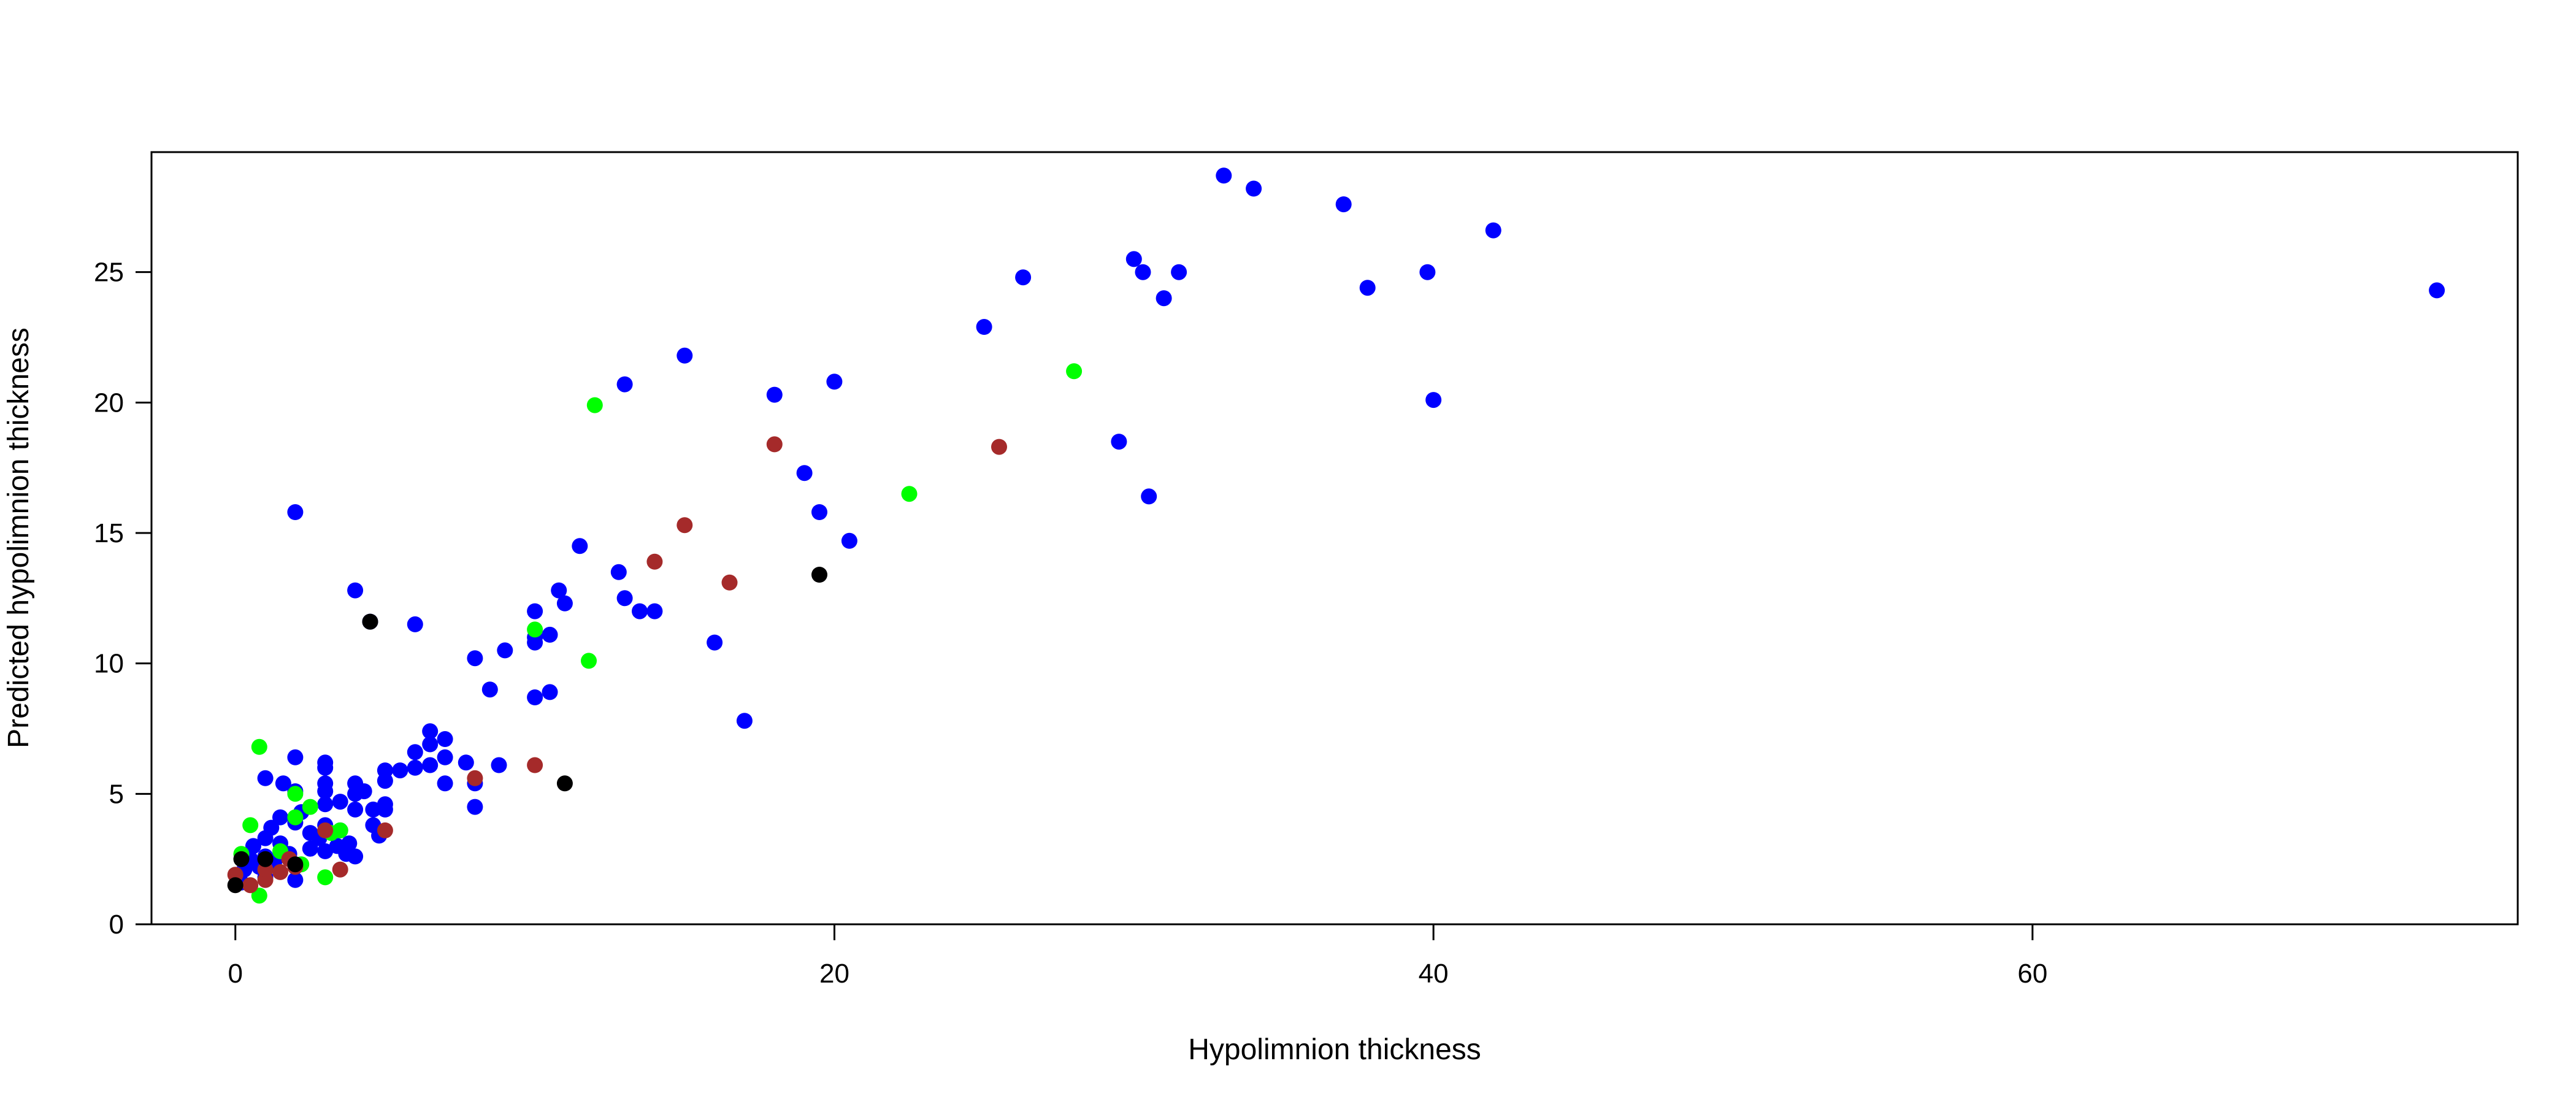 The image size is (2576, 1104). What do you see at coordinates (109, 403) in the screenshot?
I see `y-tick-label: 20` at bounding box center [109, 403].